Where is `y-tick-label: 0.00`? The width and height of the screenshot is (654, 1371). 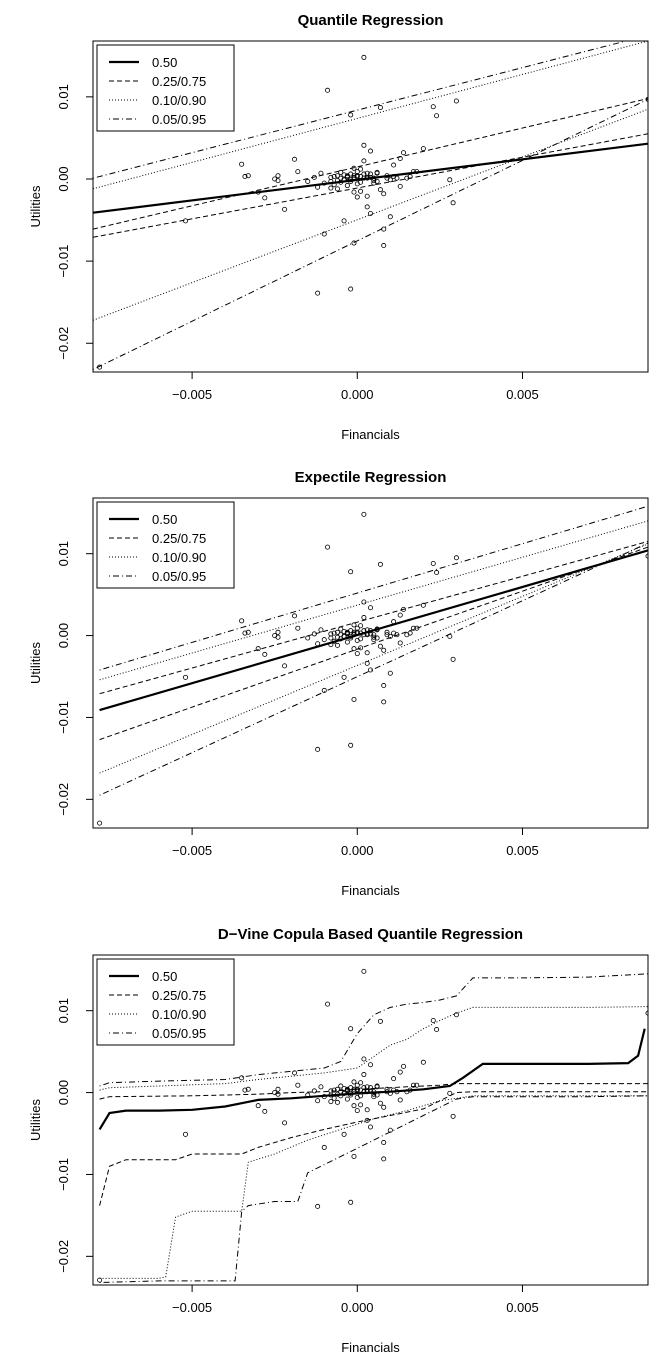 y-tick-label: 0.00 is located at coordinates (63, 1092).